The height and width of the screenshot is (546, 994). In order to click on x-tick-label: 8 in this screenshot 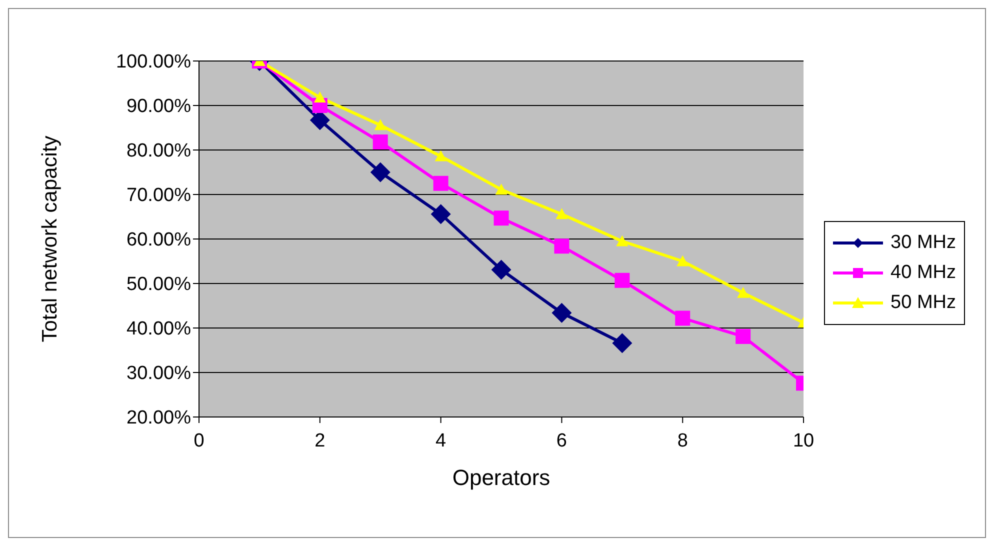, I will do `click(682, 441)`.